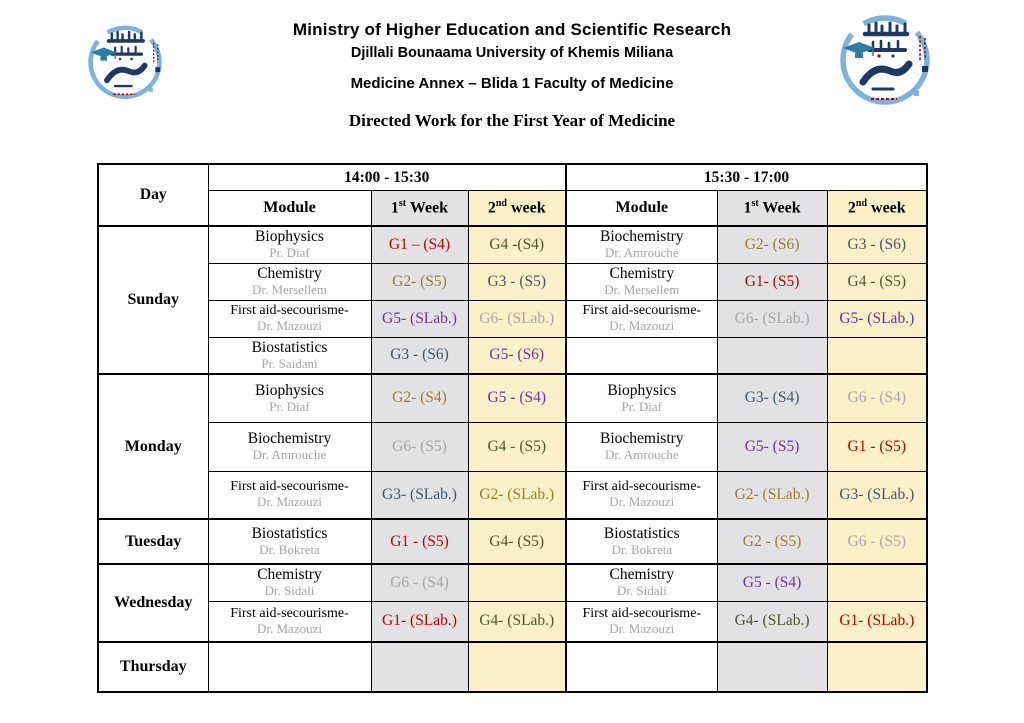  I want to click on week1-group-cell: G5- (S5), so click(772, 446).